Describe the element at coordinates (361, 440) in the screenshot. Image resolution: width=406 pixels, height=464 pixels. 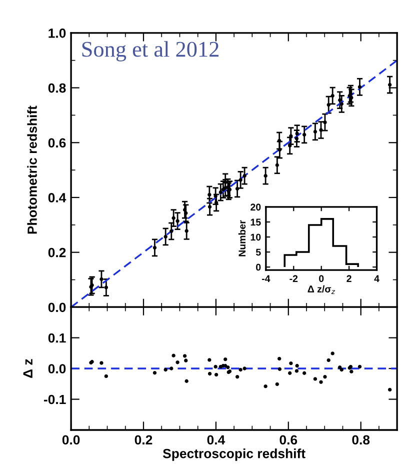
I see `x-tick-label: 0.8` at that location.